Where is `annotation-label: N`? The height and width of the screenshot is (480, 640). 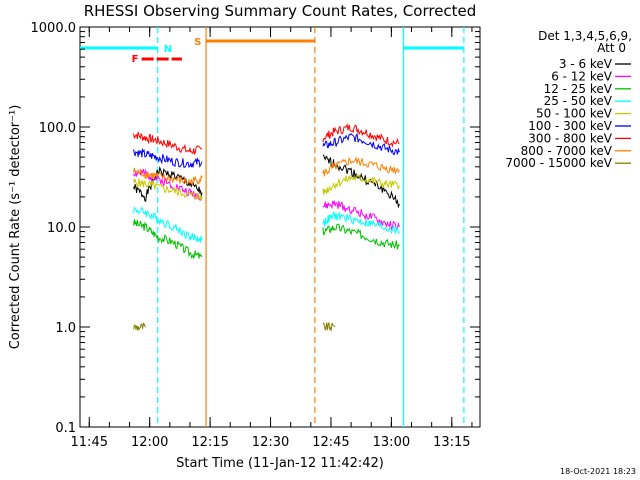
annotation-label: N is located at coordinates (168, 49).